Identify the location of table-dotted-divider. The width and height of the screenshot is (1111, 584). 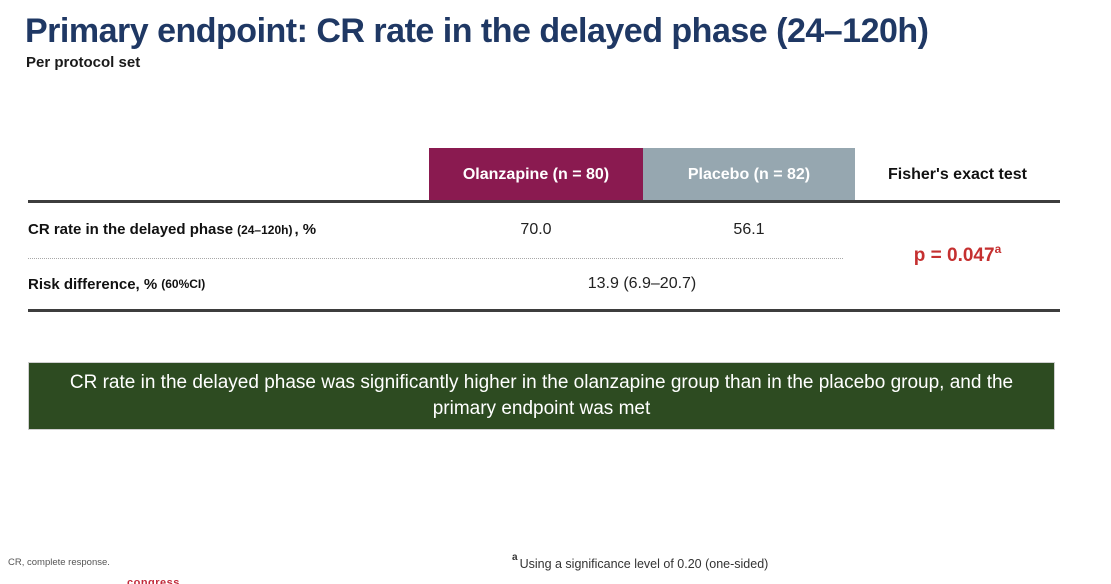
(435, 258).